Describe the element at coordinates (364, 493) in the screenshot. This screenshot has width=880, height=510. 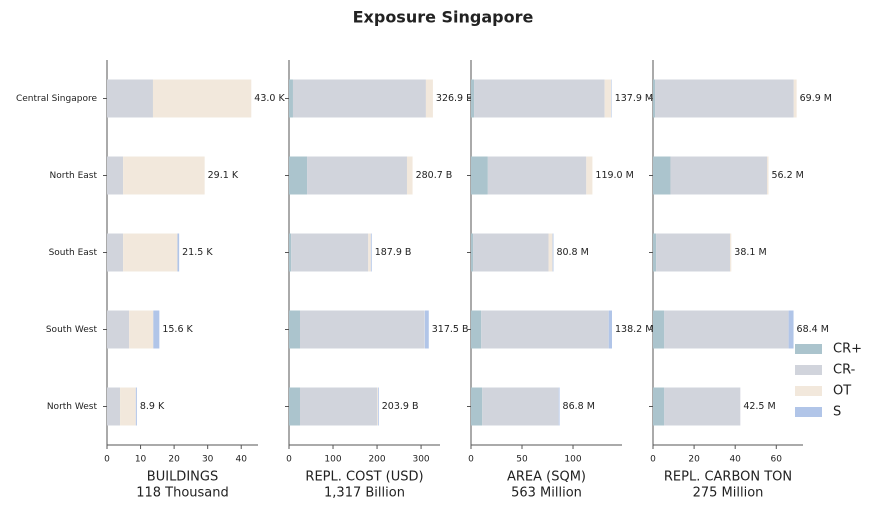
I see `x-axis-subtitle: 1,317 Billion` at that location.